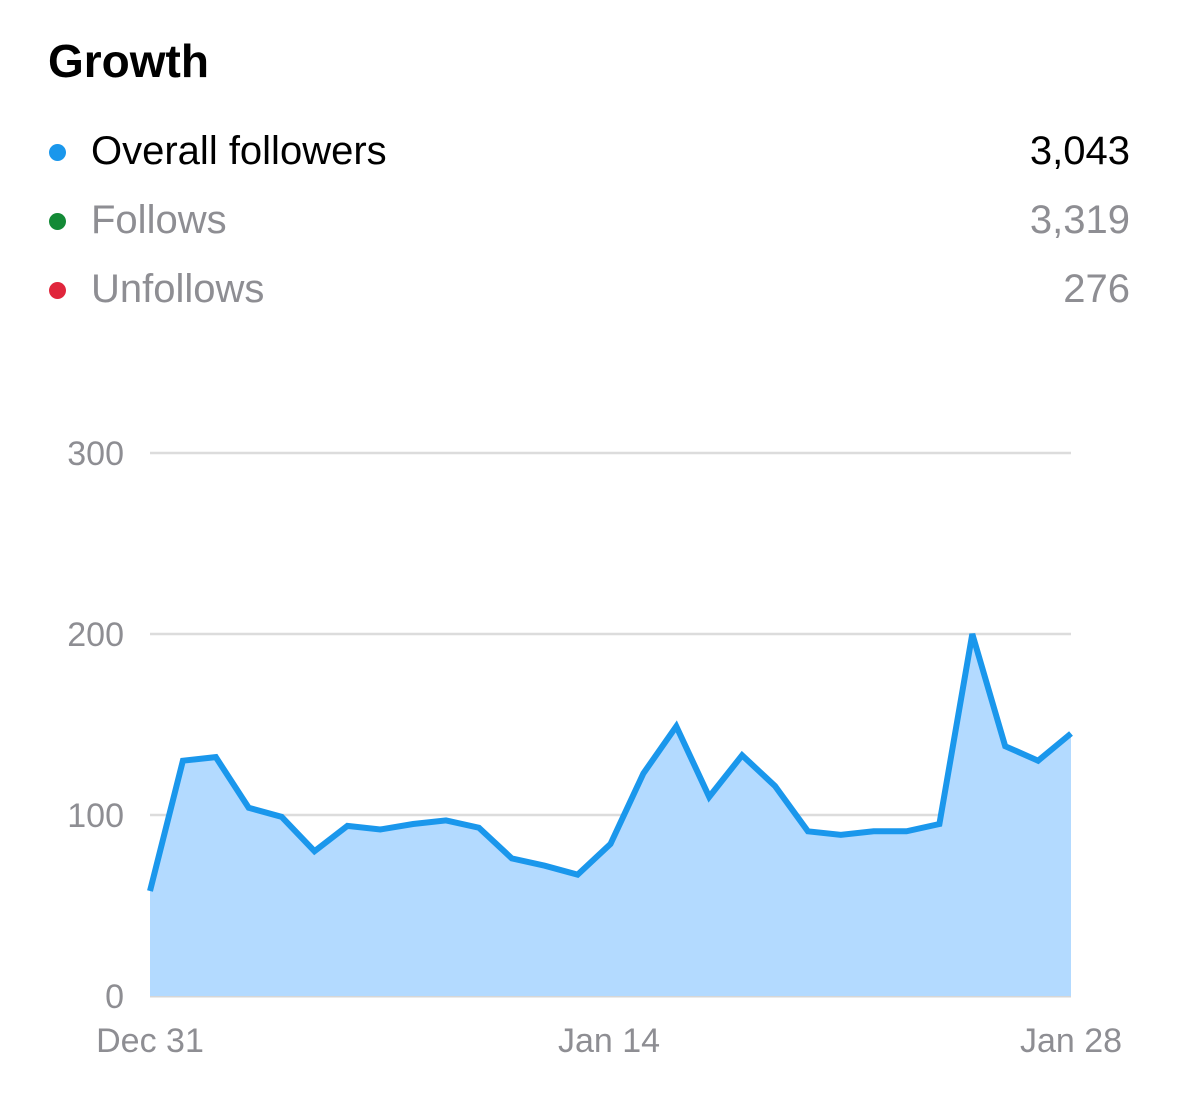  What do you see at coordinates (1079, 220) in the screenshot?
I see `legend-value: 3,319` at bounding box center [1079, 220].